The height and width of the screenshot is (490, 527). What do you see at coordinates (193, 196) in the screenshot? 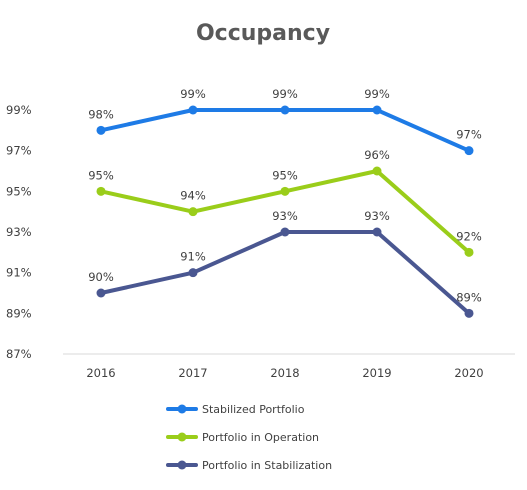
I see `data-label: 94%` at bounding box center [193, 196].